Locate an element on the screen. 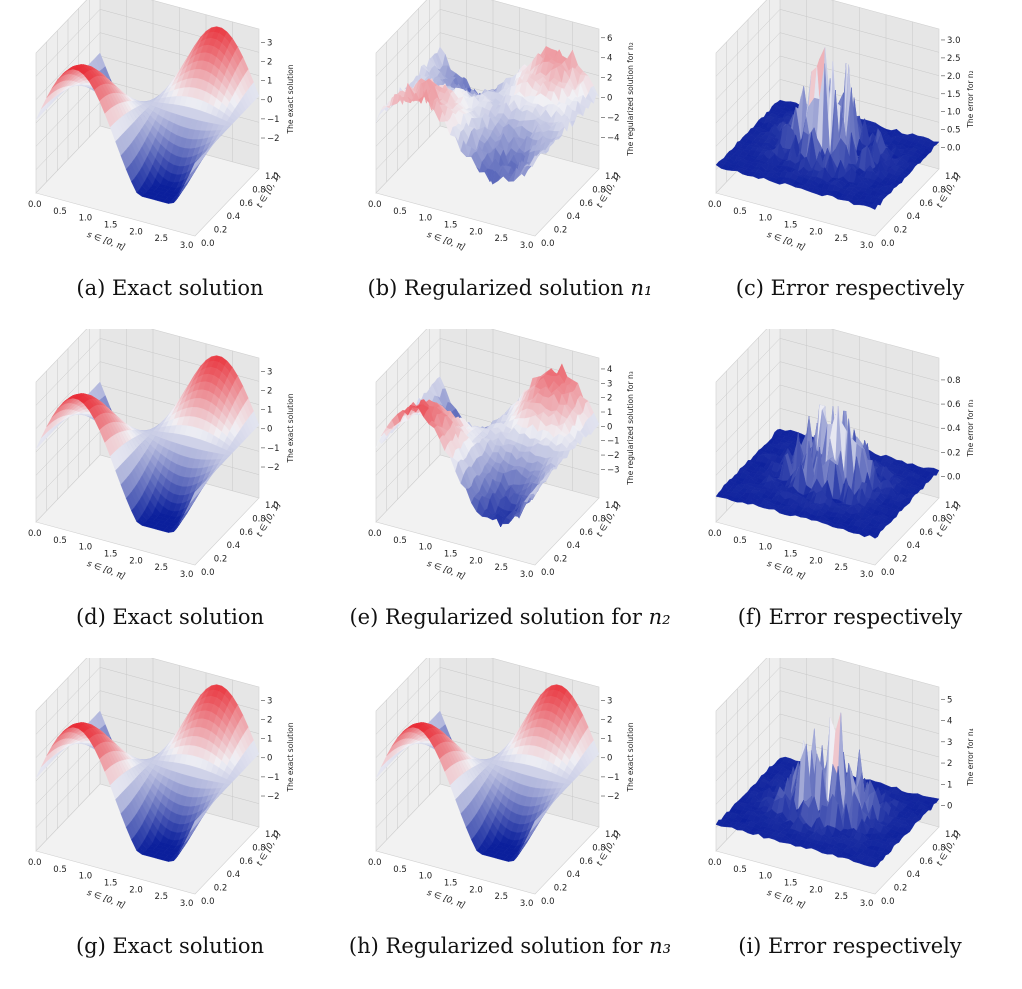  caption-math-e: n₂ is located at coordinates (659, 617).